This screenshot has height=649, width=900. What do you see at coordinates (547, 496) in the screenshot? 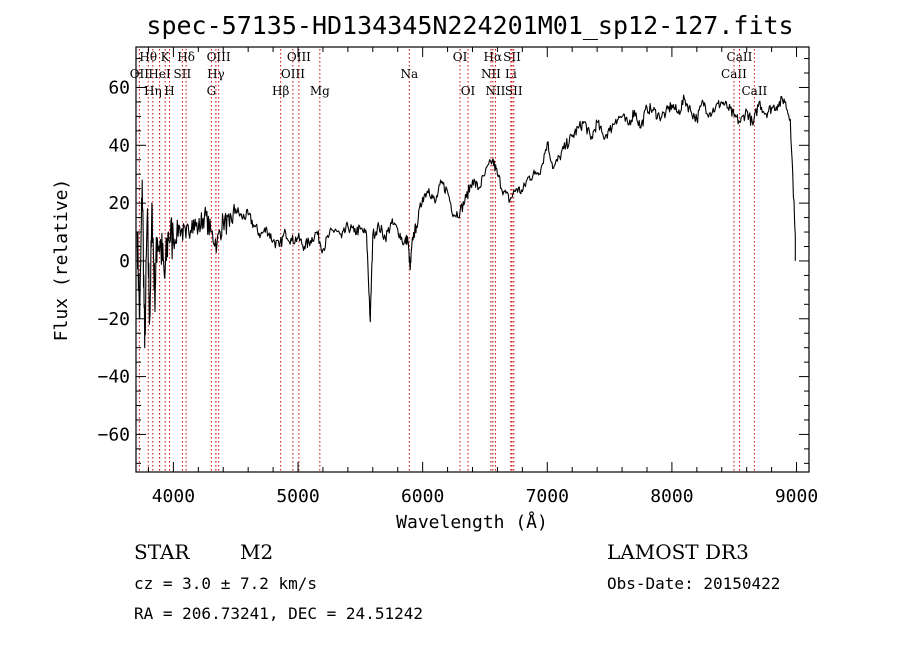
I see `x-tick-label-3: 7000` at bounding box center [547, 496].